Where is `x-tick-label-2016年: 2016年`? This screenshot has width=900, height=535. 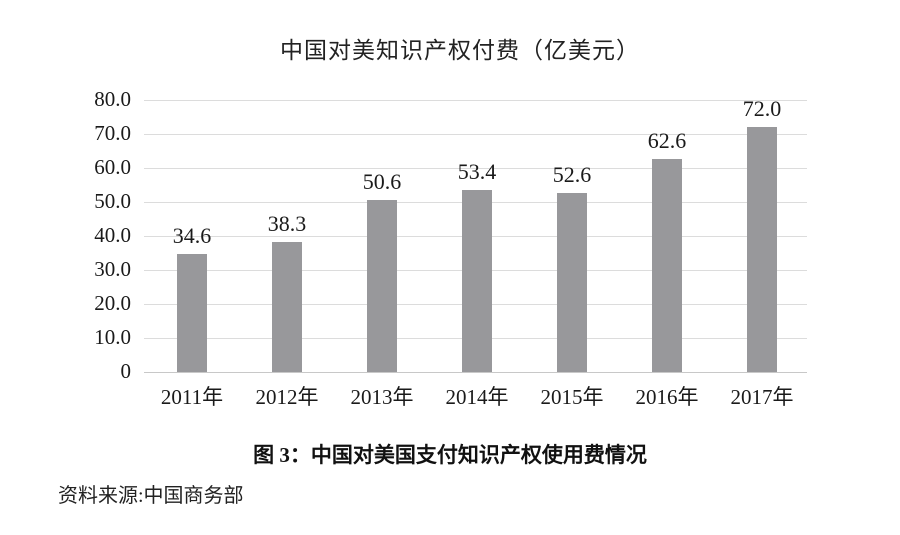 x-tick-label-2016年: 2016年 is located at coordinates (667, 397).